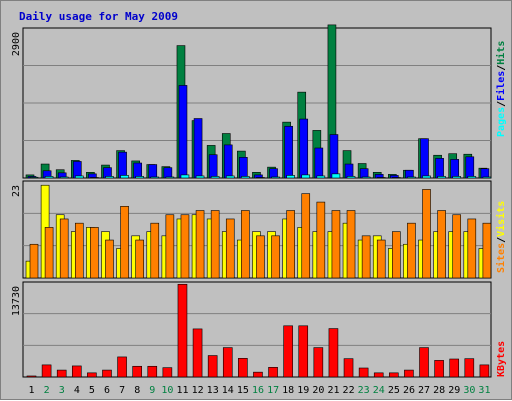  I want to click on x-tick-label: 15, so click(243, 390).